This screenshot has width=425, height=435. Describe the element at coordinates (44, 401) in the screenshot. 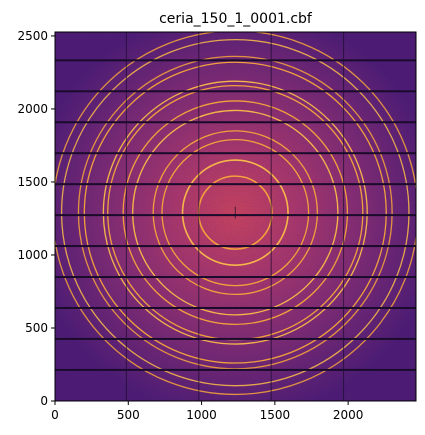

I see `y-tick-label: 0` at that location.